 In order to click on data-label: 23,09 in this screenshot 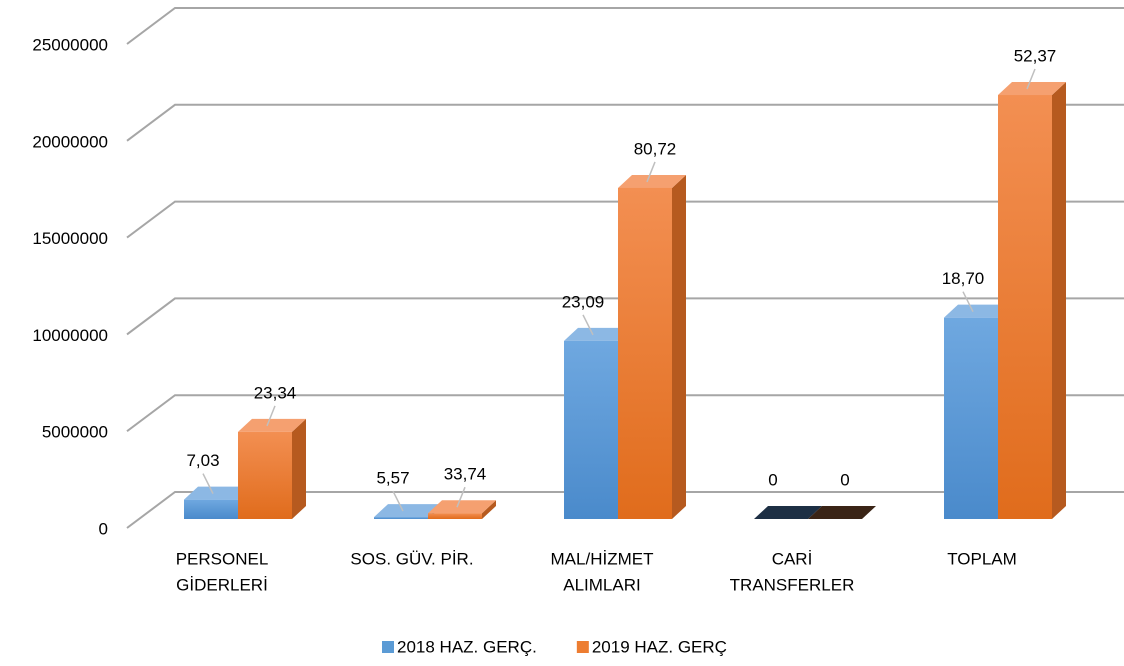, I will do `click(583, 301)`.